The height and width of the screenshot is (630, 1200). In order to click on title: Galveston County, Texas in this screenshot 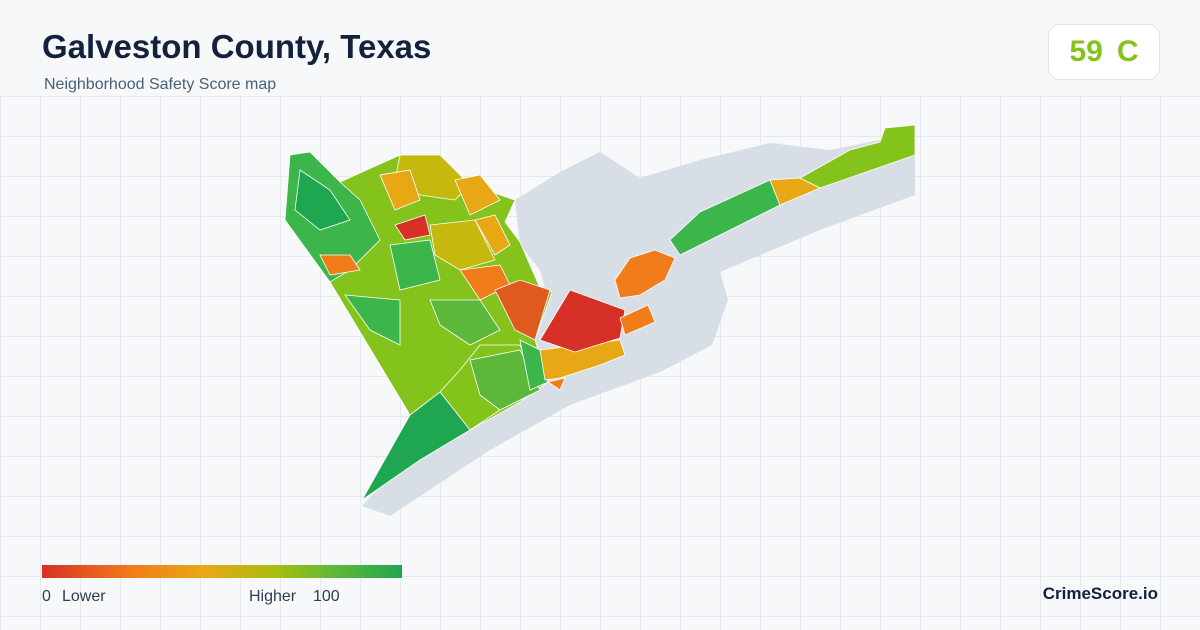, I will do `click(237, 46)`.